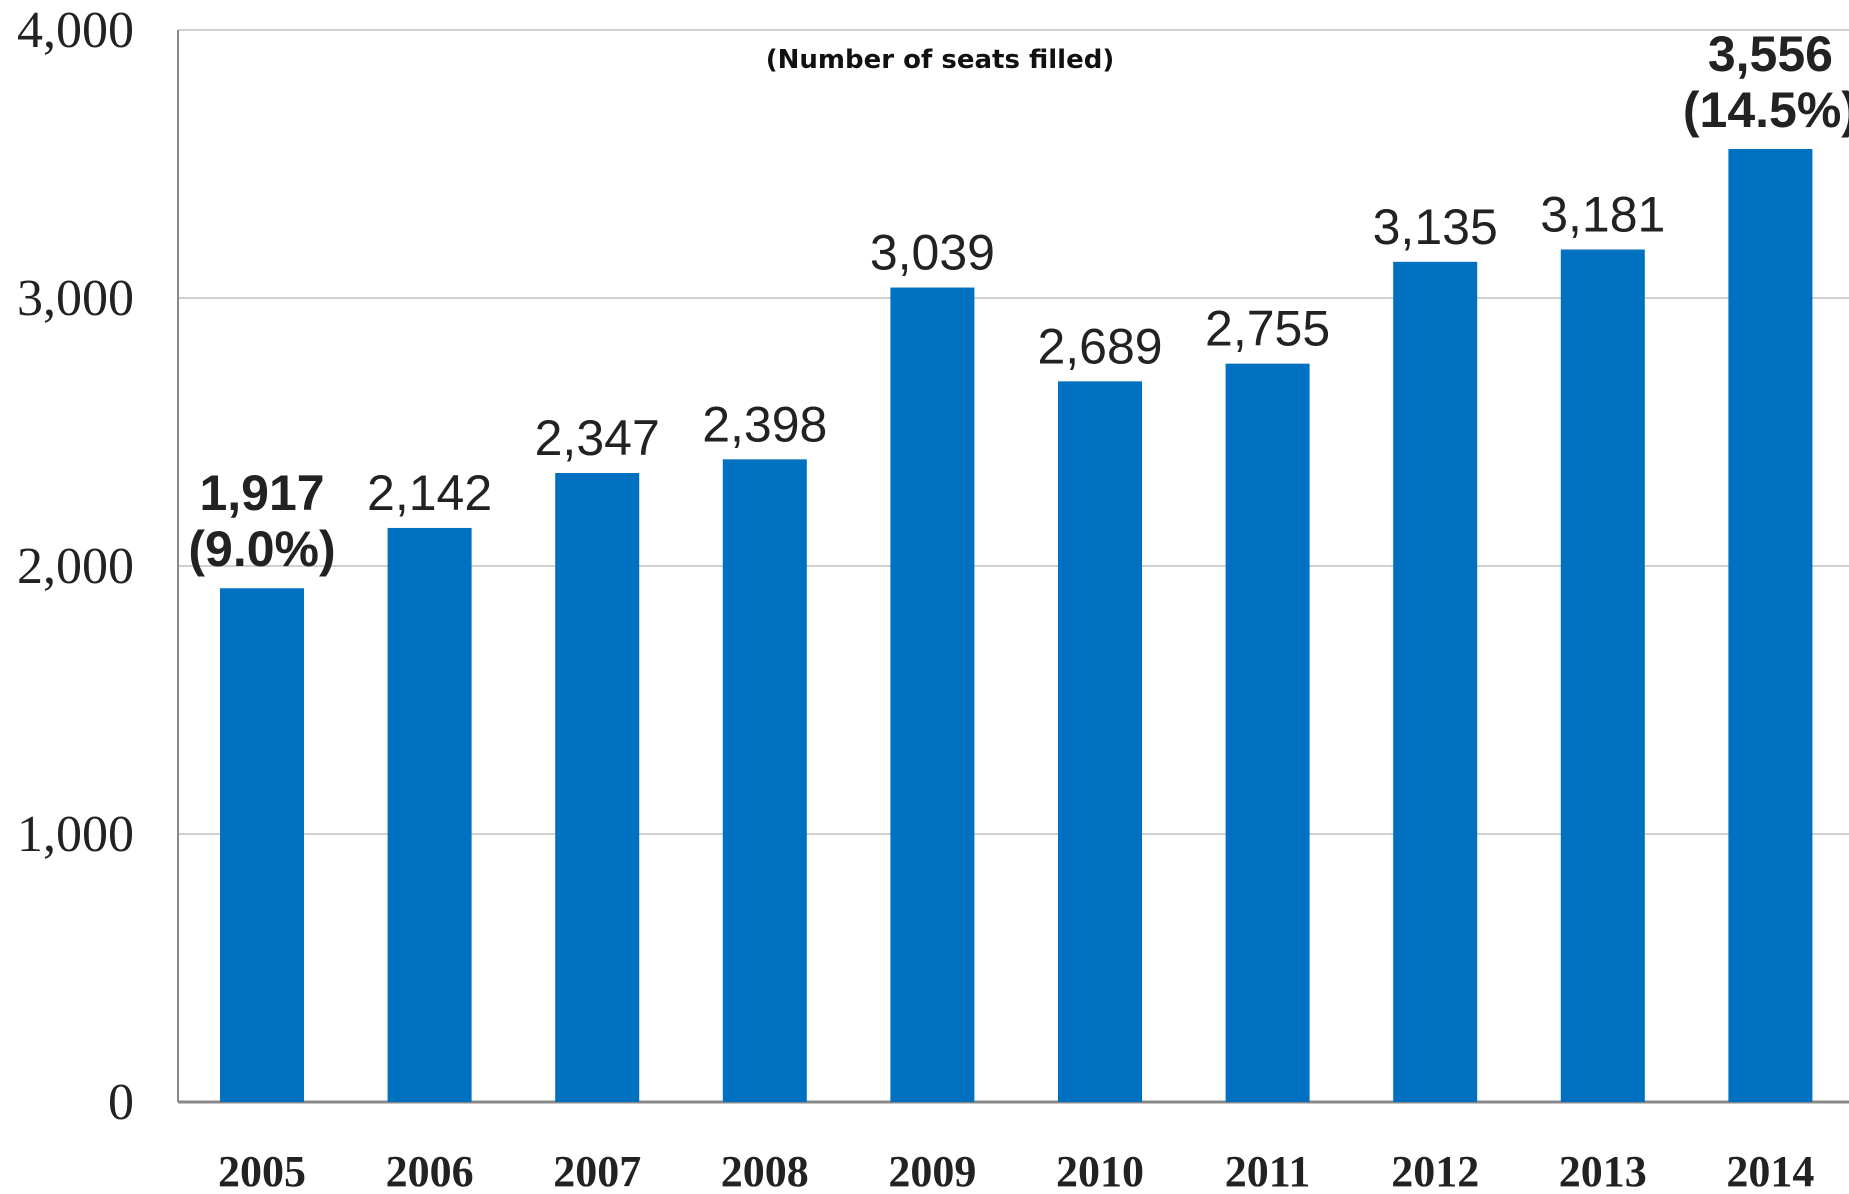 This screenshot has height=1194, width=1849. What do you see at coordinates (1016, 1170) in the screenshot?
I see `x-tick-labels: 2005 2006 2007 2008 2009 2010 2011 2012 2013 2014` at bounding box center [1016, 1170].